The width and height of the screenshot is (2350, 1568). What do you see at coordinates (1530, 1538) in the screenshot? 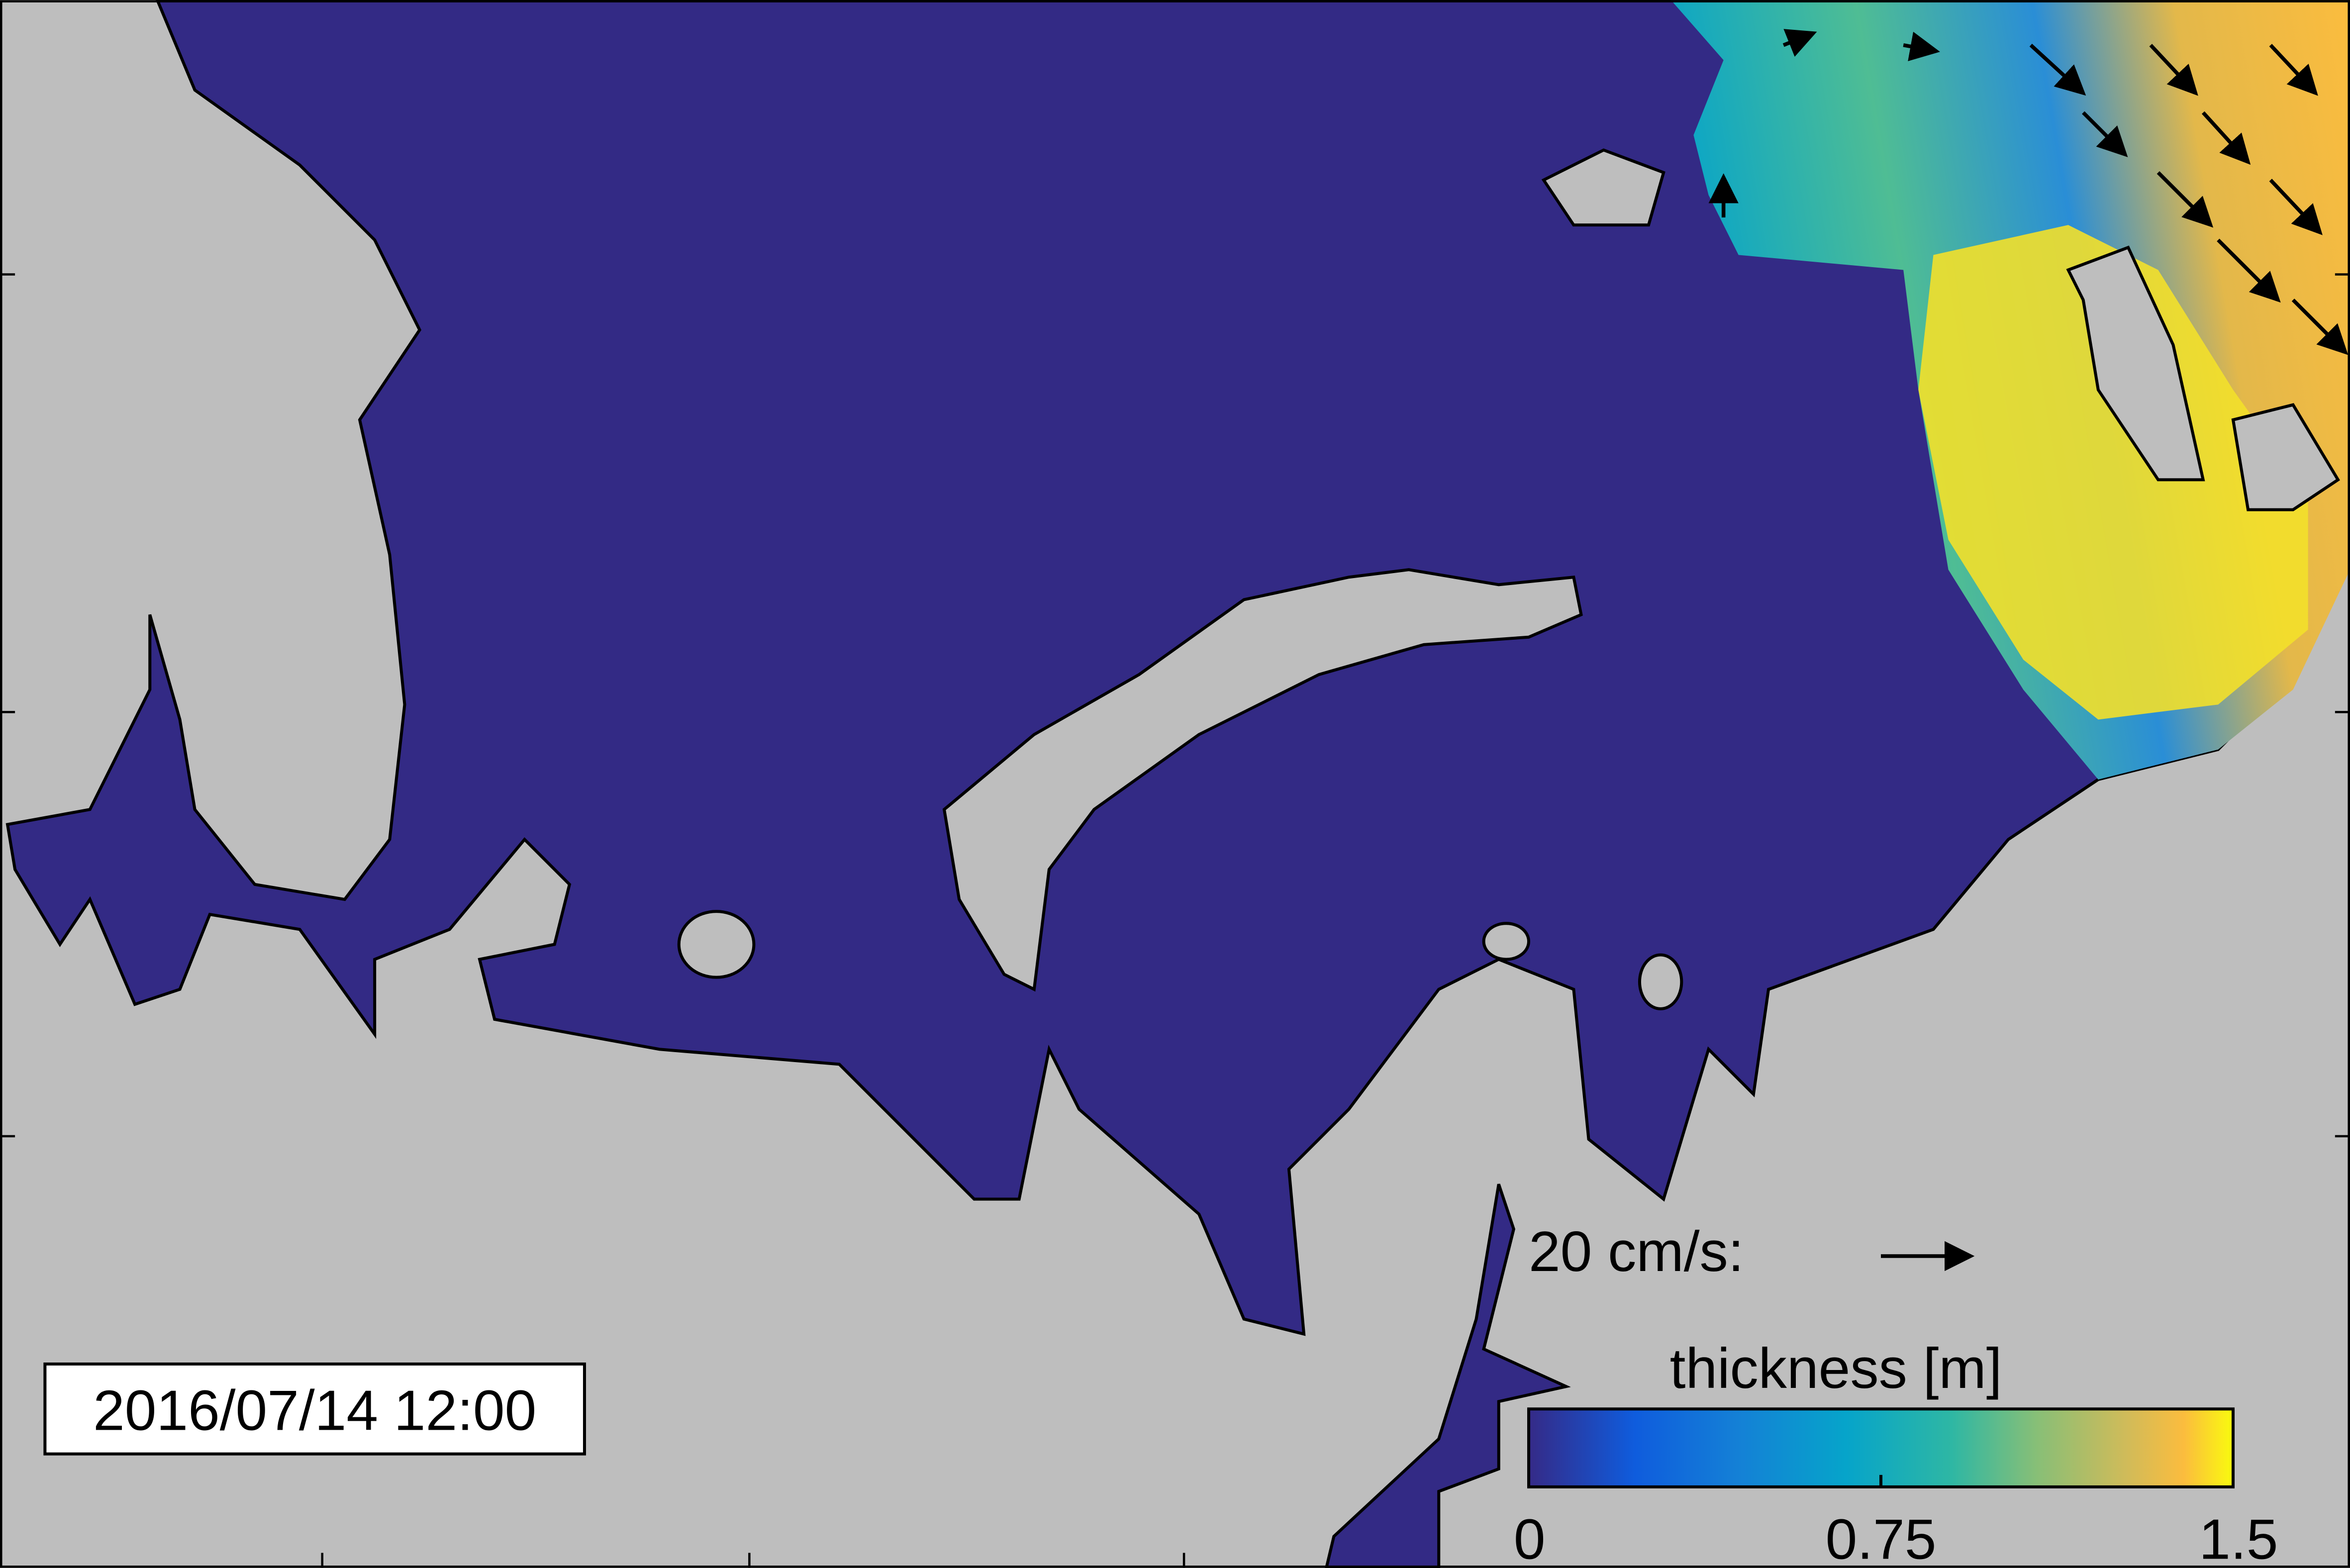
I see `colorbar-tick-label: 0` at bounding box center [1530, 1538].